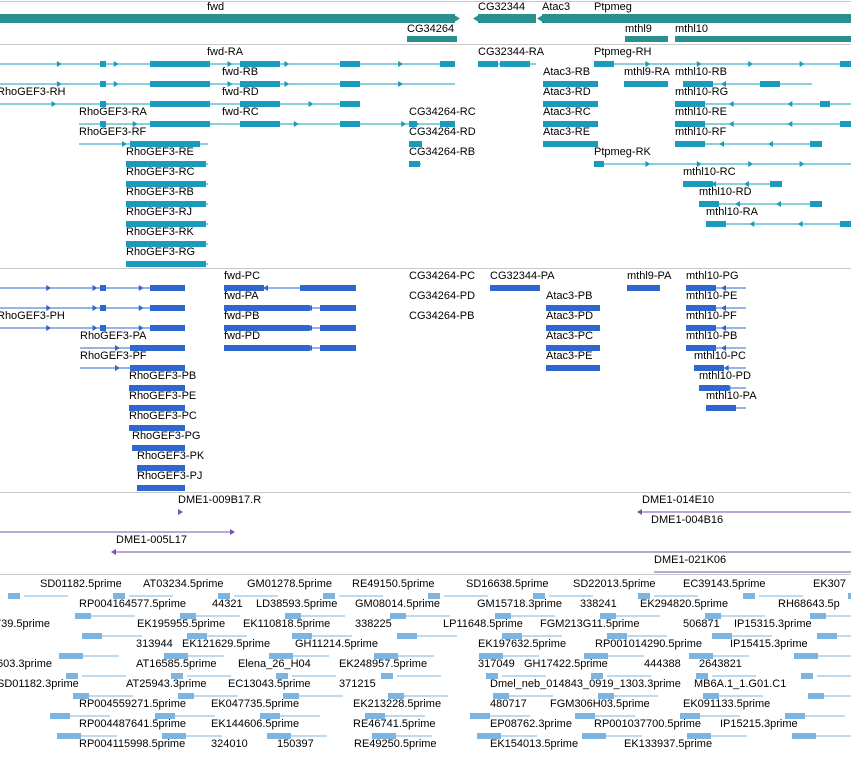 This screenshot has height=761, width=851. I want to click on transcript-label: CG34264-RD, so click(442, 132).